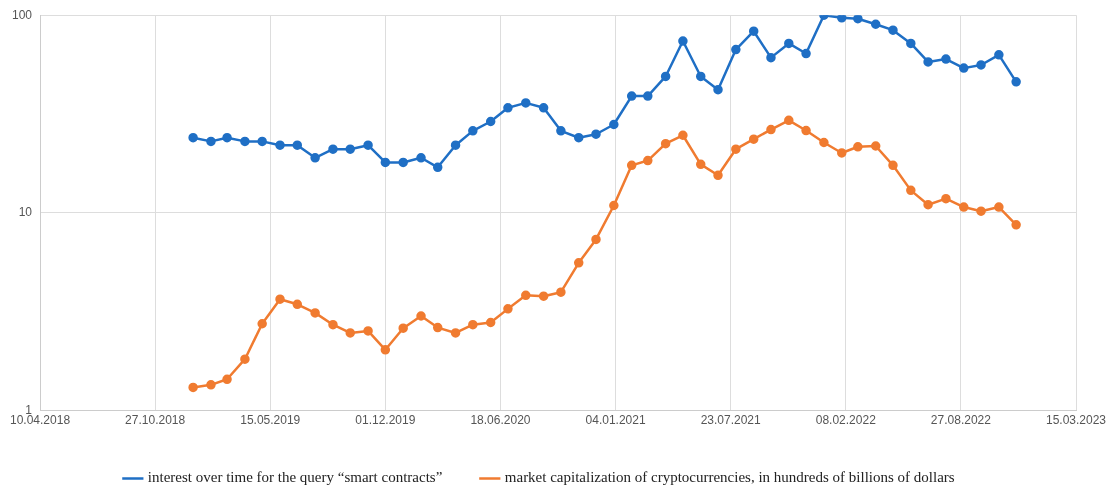  What do you see at coordinates (40, 420) in the screenshot?
I see `x-tick-label: 10.04.2018` at bounding box center [40, 420].